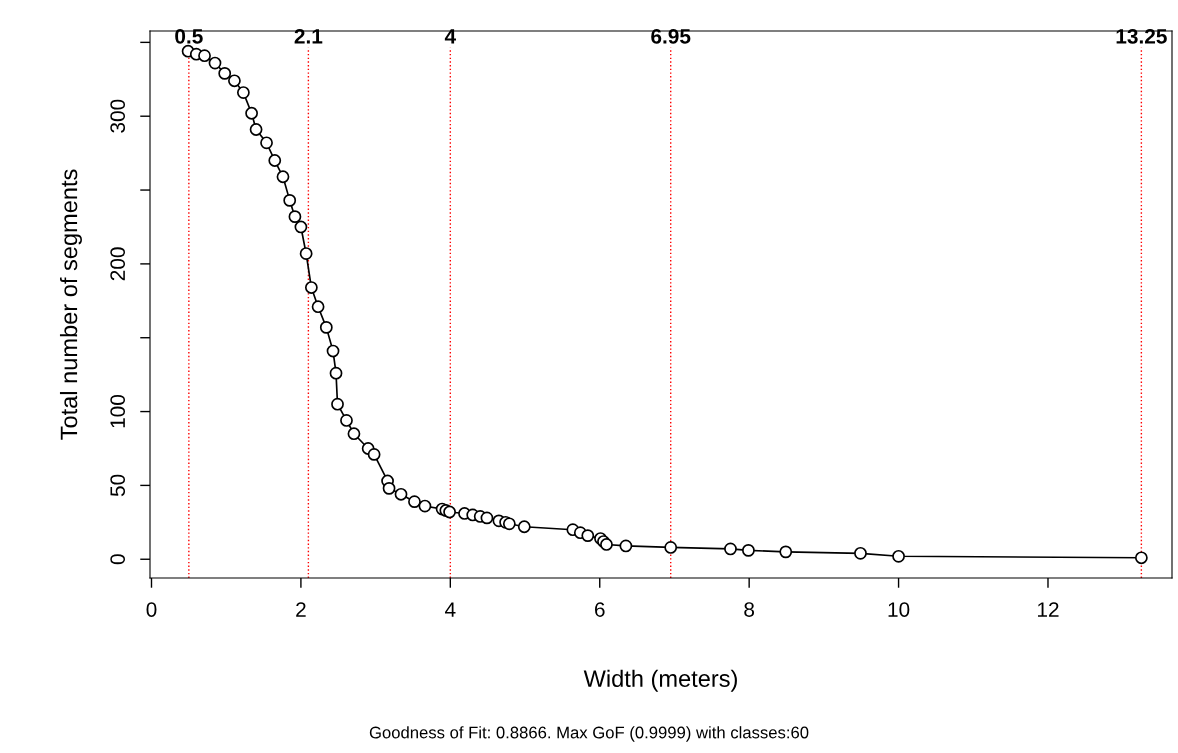  What do you see at coordinates (118, 559) in the screenshot?
I see `y-tick-label: 0` at bounding box center [118, 559].